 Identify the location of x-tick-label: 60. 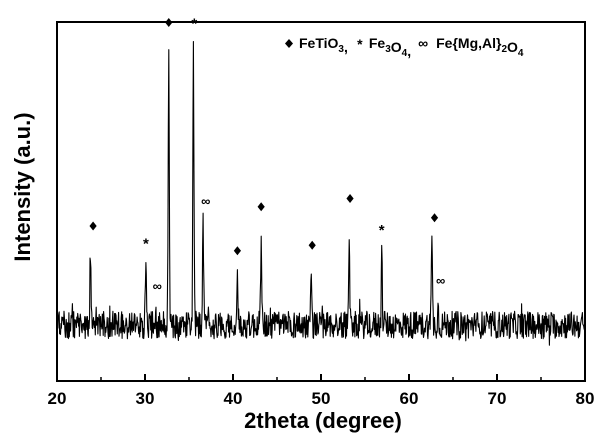
(409, 398).